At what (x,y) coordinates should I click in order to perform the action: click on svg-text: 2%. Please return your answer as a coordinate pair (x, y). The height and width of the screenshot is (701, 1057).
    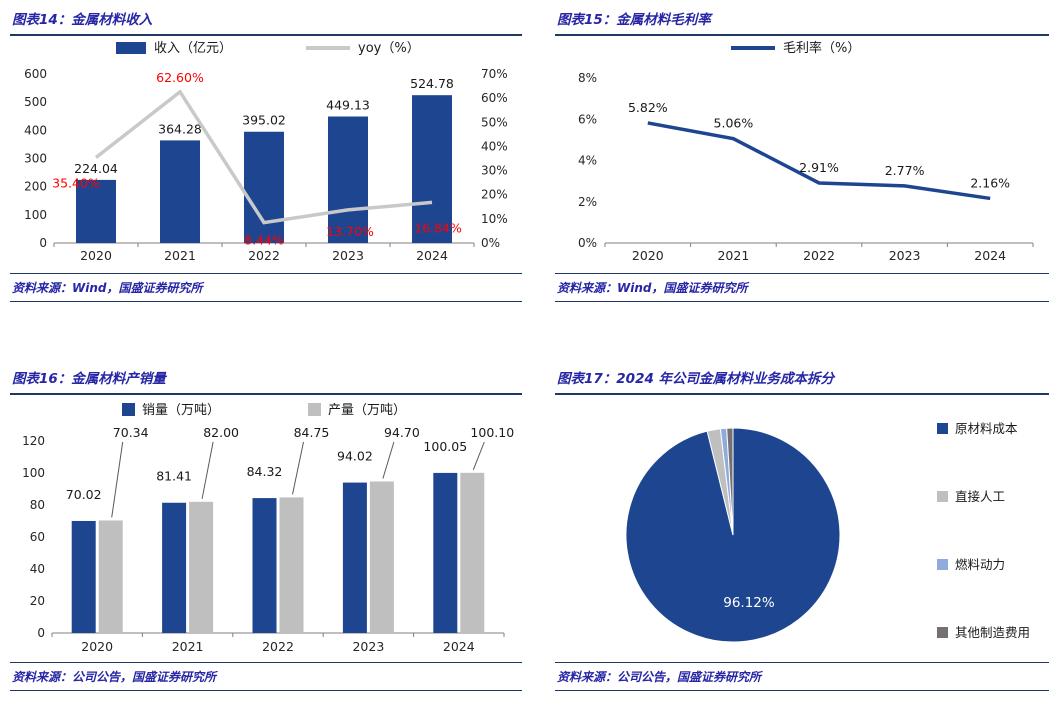
    Looking at the image, I should click on (587, 202).